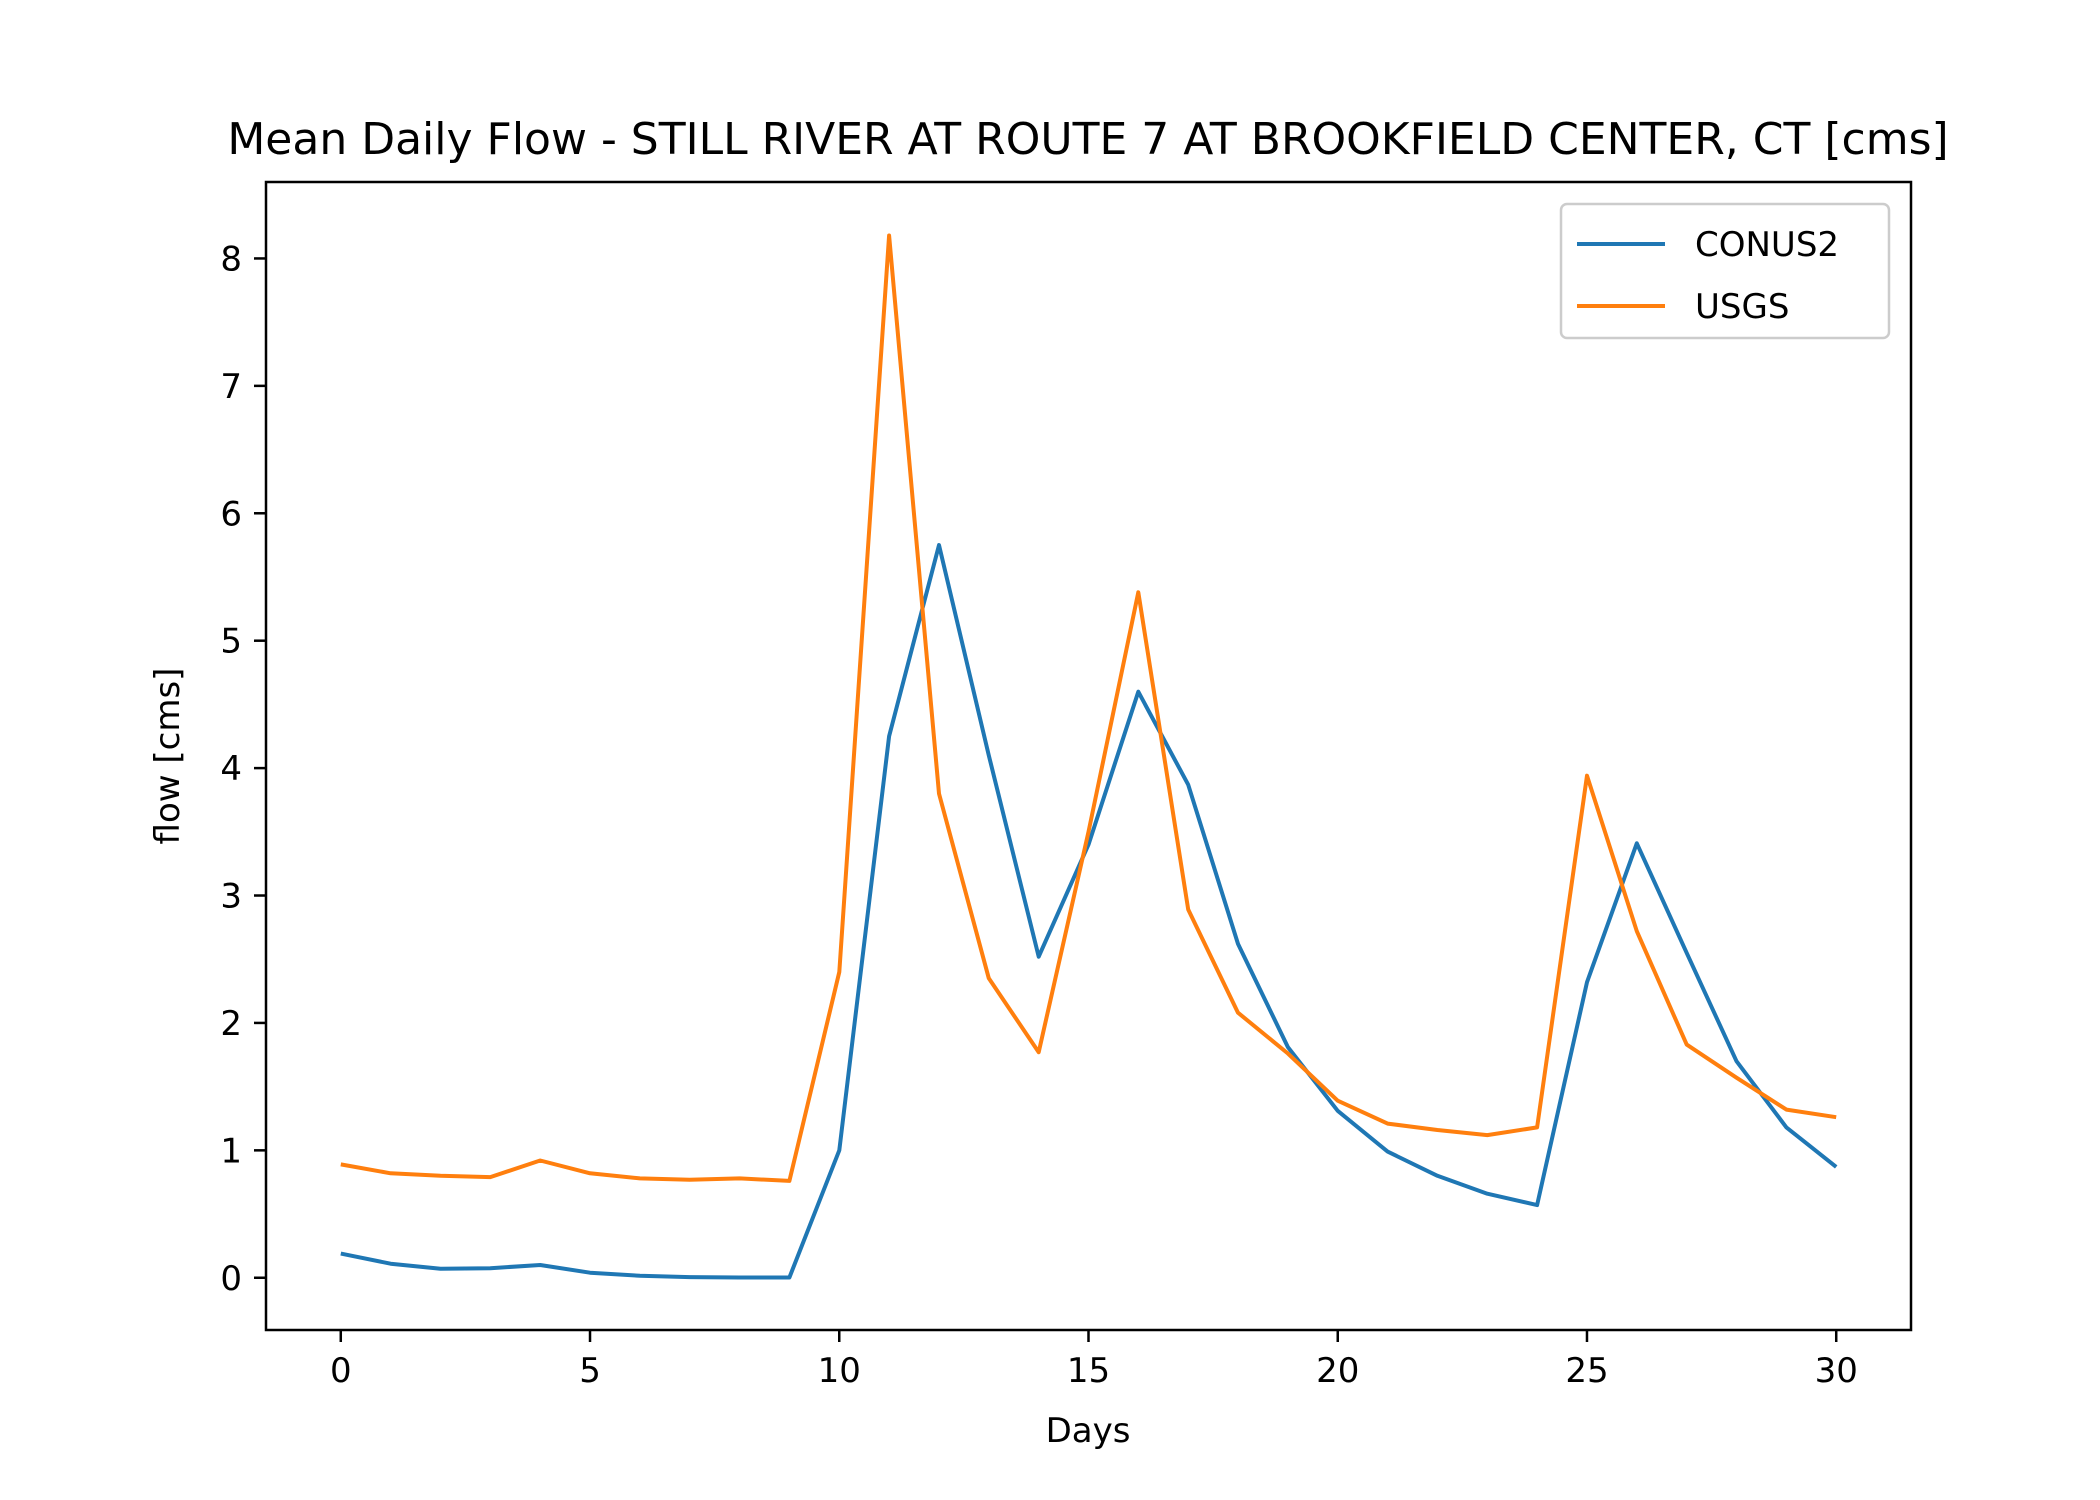 This screenshot has width=2100, height=1500. Describe the element at coordinates (231, 897) in the screenshot. I see `y-tick-label: 3` at that location.